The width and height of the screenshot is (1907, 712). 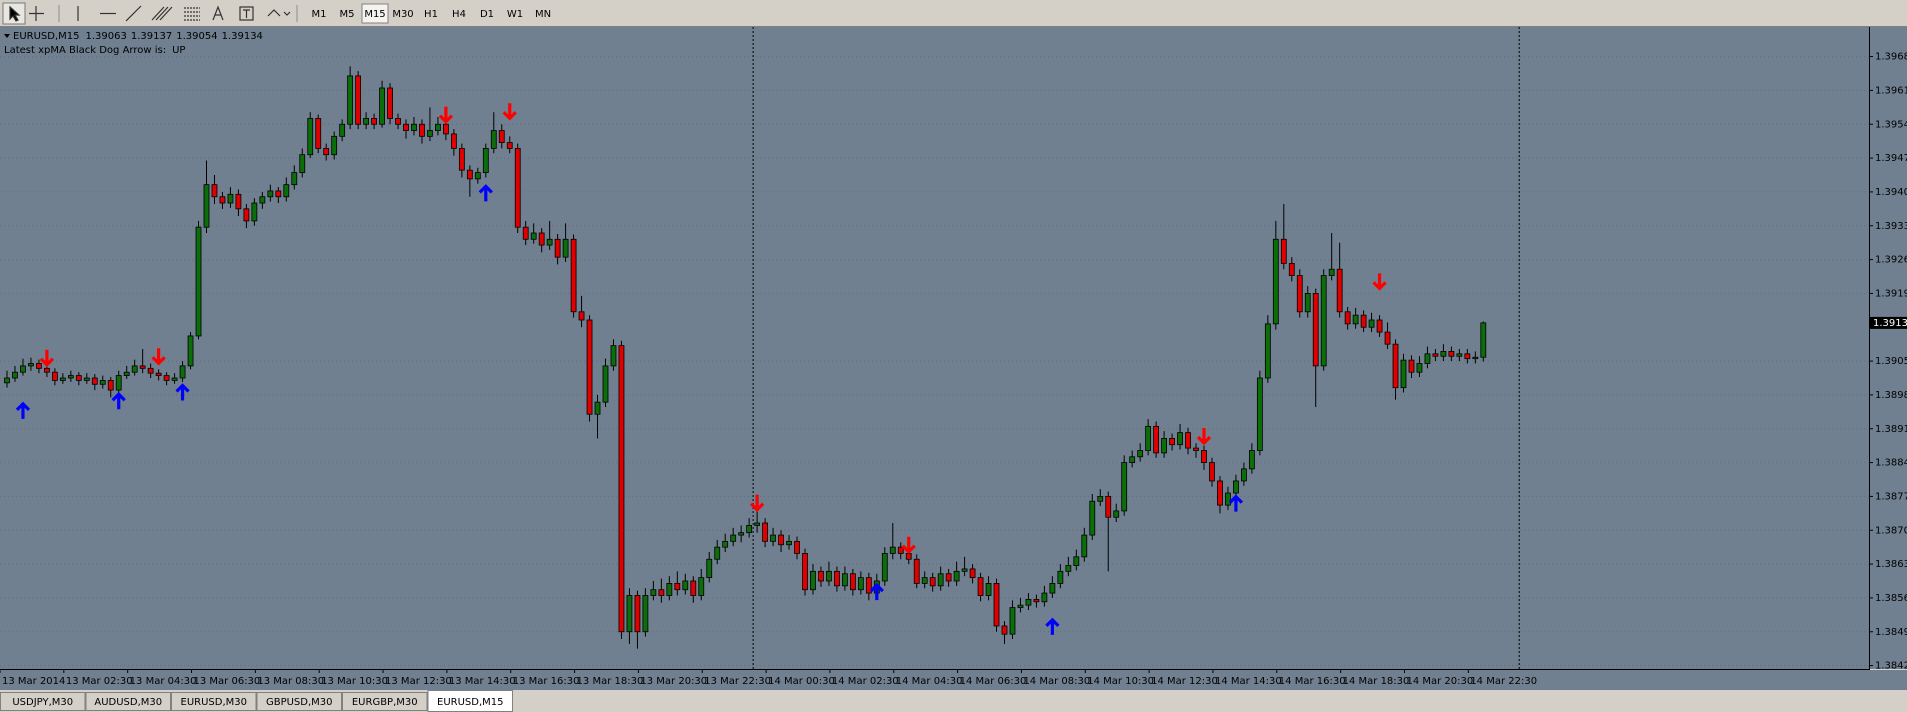 I want to click on text-icon, so click(x=218, y=13).